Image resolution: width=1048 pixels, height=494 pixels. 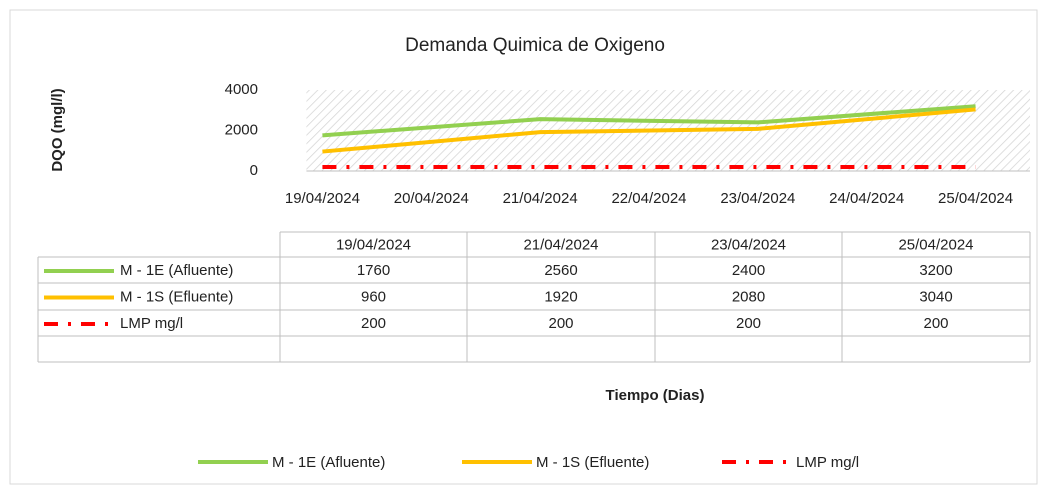 I want to click on table-row-label: M - 1S (Efluente), so click(x=176, y=296).